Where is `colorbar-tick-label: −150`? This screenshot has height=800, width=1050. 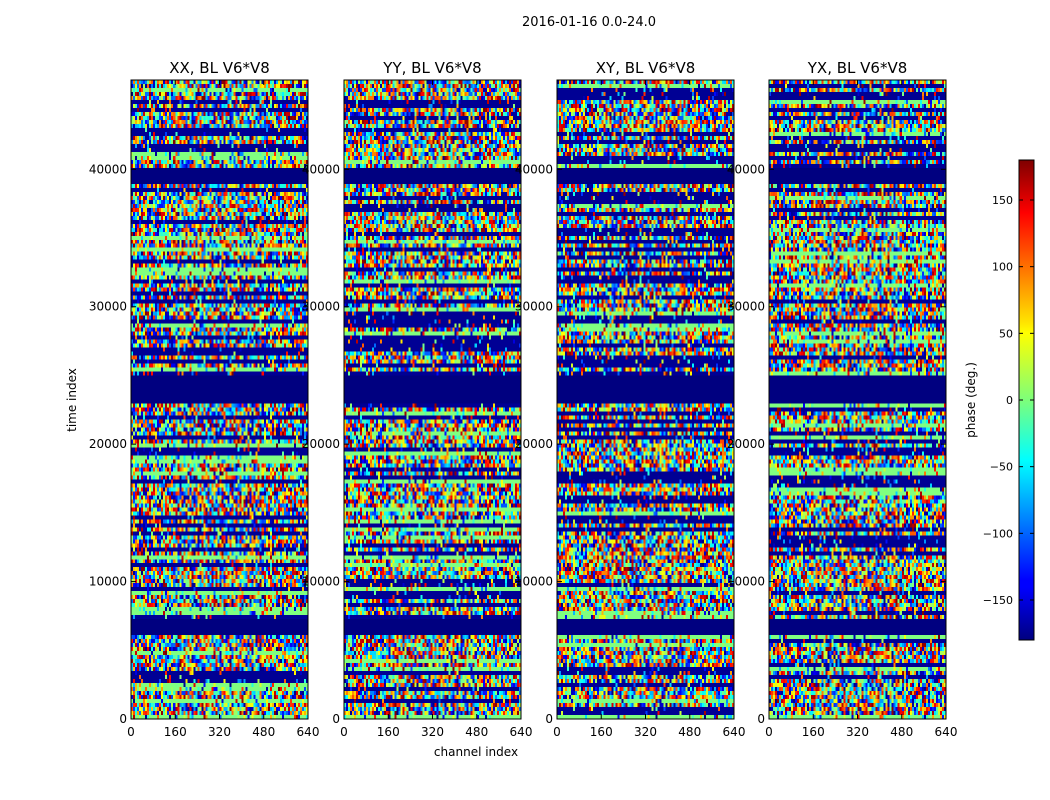 colorbar-tick-label: −150 is located at coordinates (998, 600).